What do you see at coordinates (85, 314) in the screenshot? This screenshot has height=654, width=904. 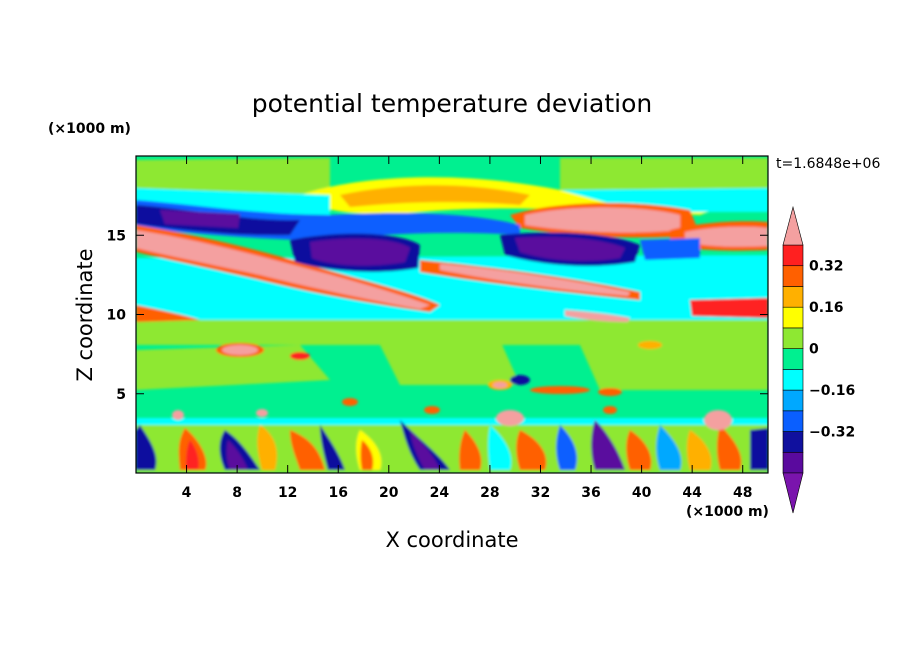 I see `y-axis-label: Z coordinate` at bounding box center [85, 314].